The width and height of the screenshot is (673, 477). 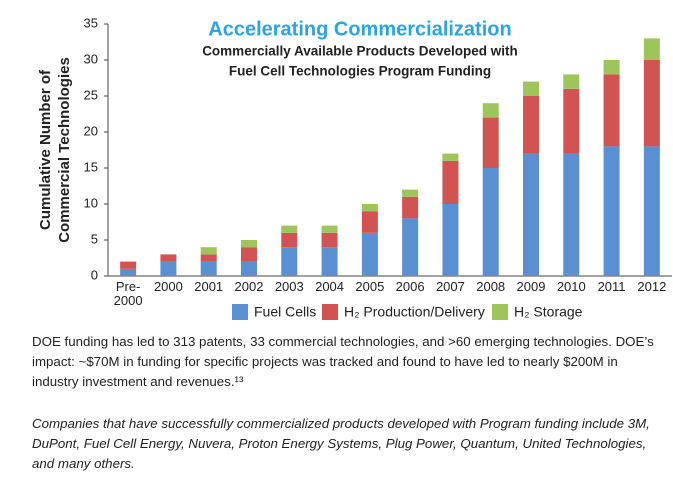 What do you see at coordinates (360, 71) in the screenshot?
I see `chart-subtitle: Fuel Cell Technologies Program Funding` at bounding box center [360, 71].